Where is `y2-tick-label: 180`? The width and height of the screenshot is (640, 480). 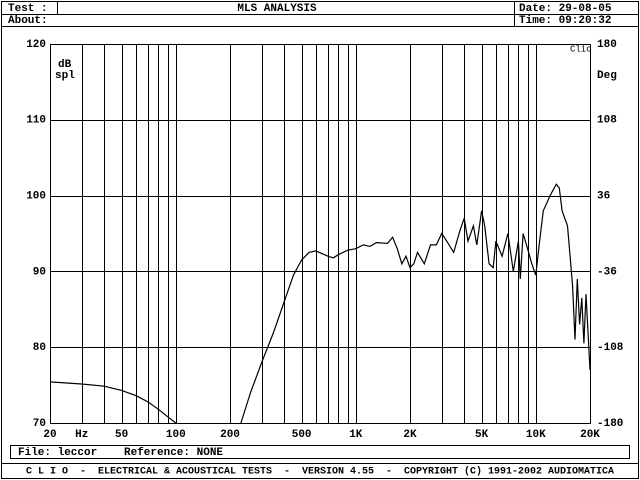
y2-tick-label: 180 is located at coordinates (607, 45).